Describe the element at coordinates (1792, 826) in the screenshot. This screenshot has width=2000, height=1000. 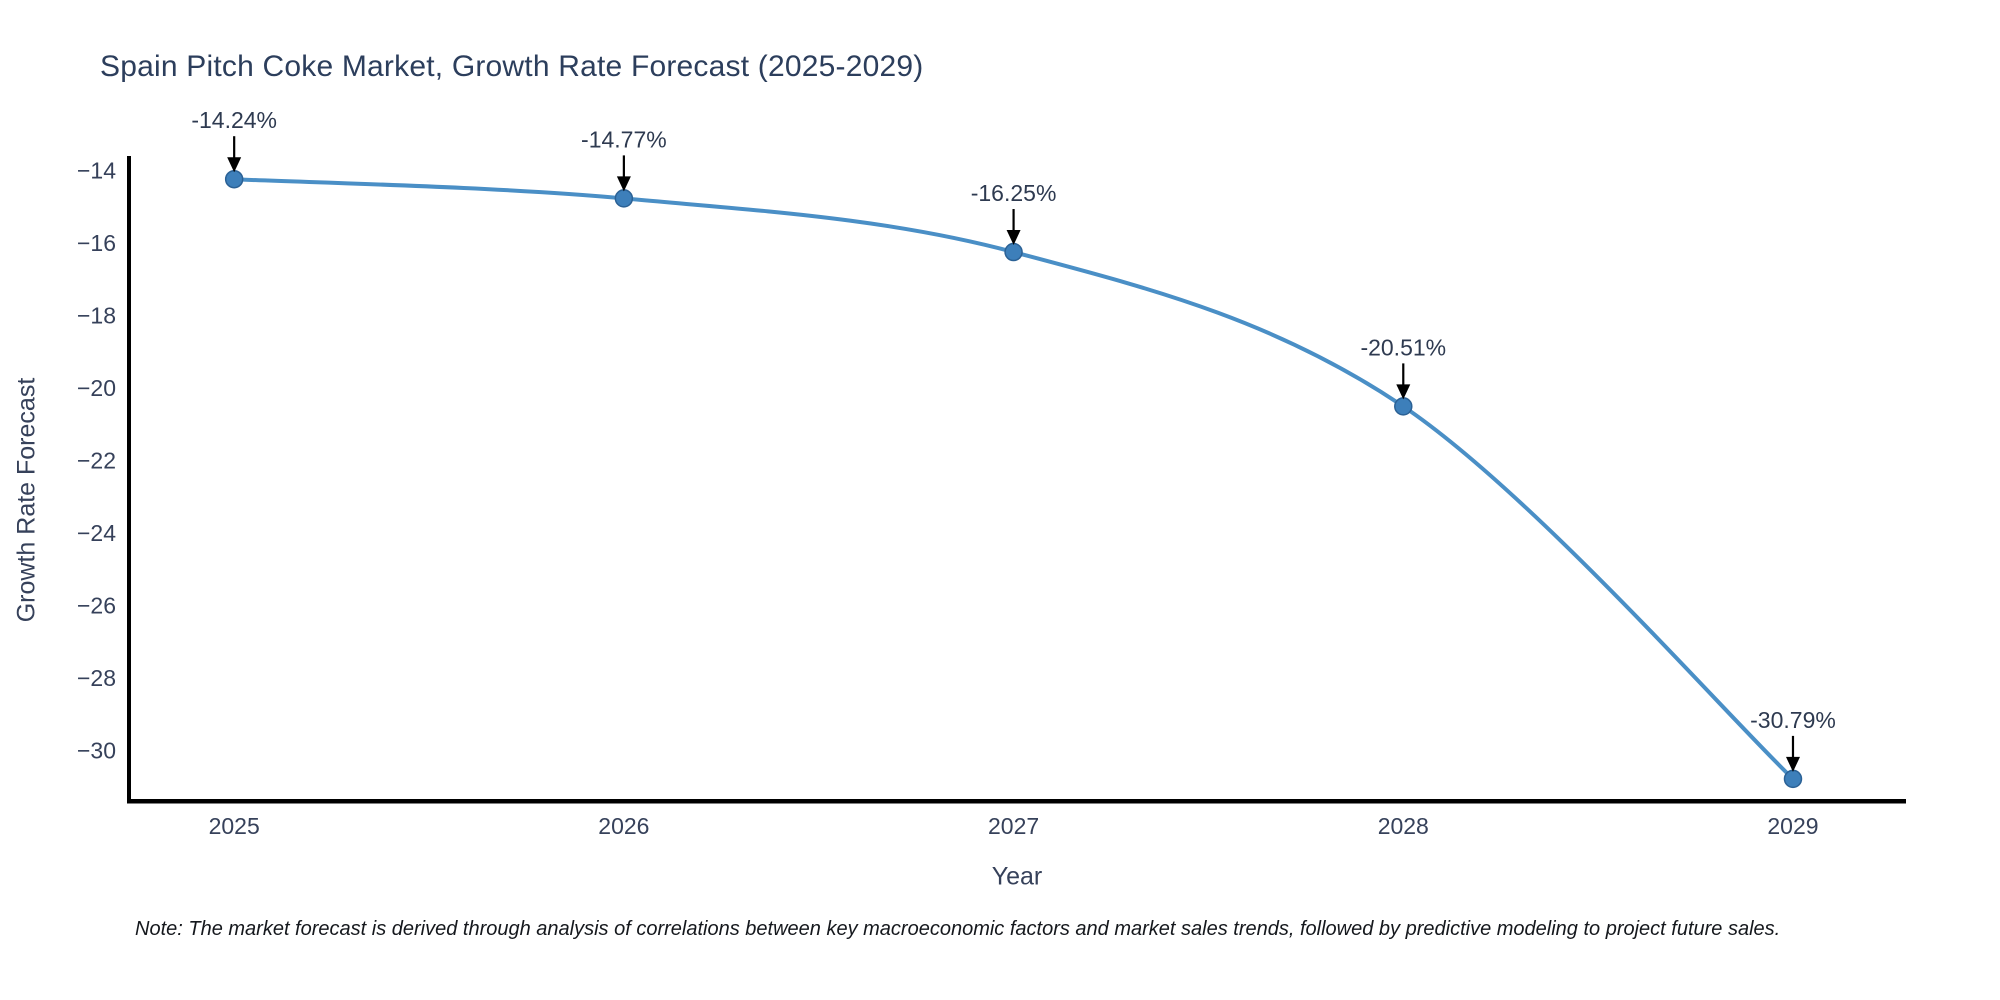
I see `x-tick-label: 2029` at that location.